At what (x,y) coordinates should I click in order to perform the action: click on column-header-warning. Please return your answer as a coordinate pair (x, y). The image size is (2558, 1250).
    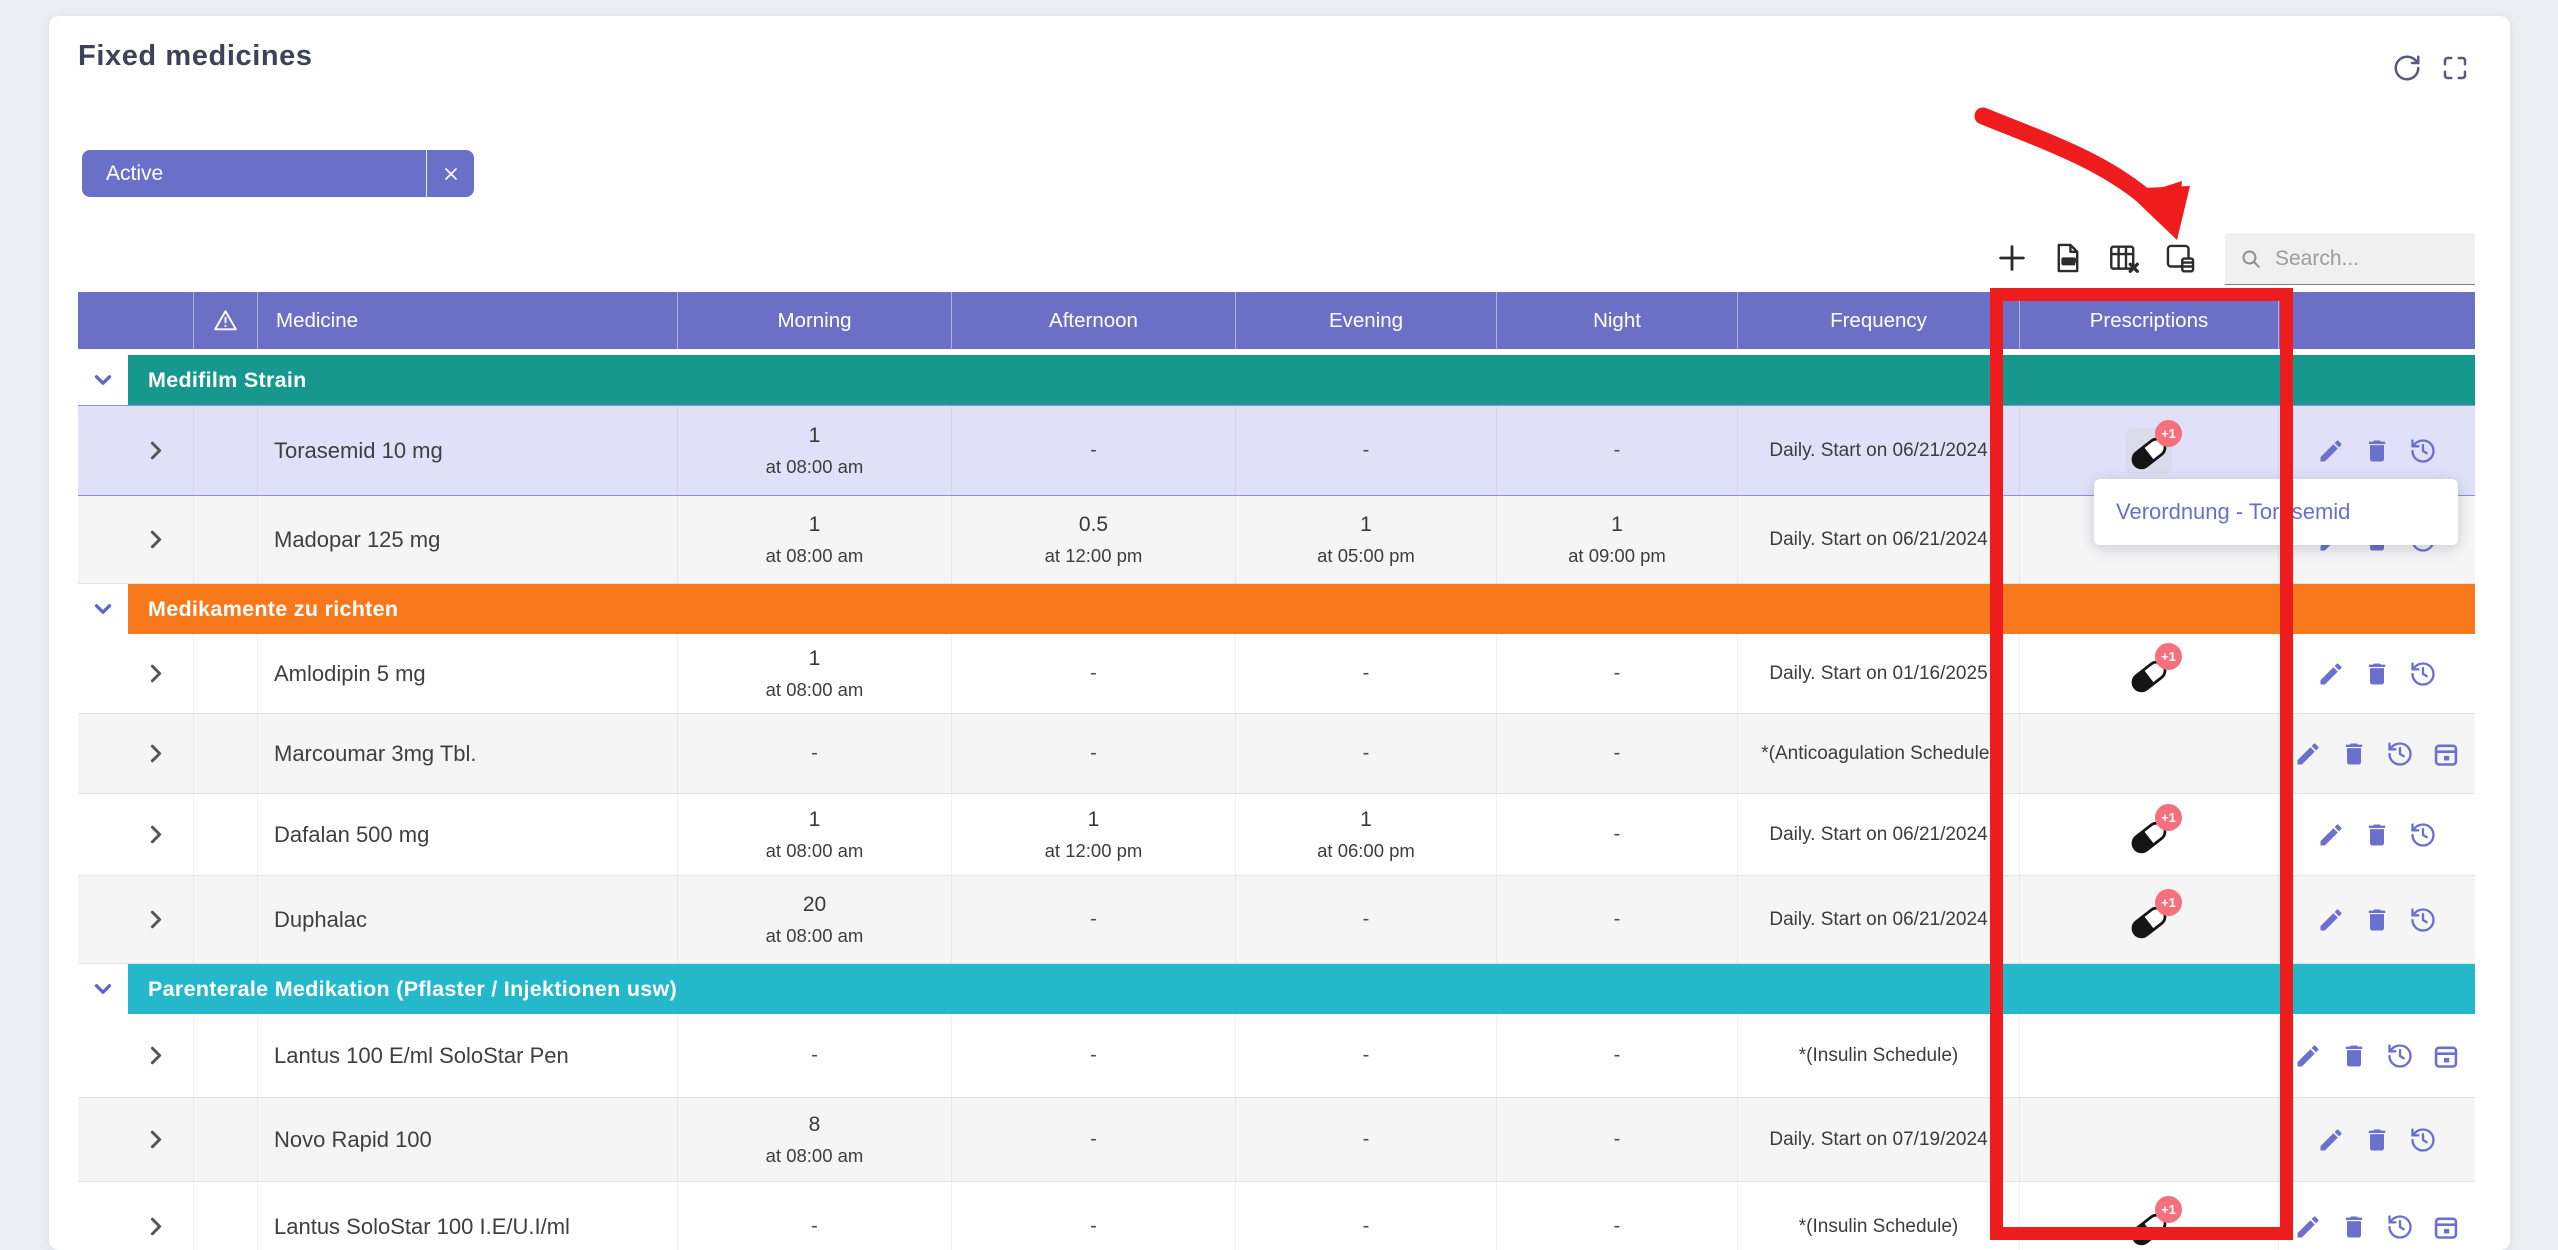
    Looking at the image, I should click on (226, 320).